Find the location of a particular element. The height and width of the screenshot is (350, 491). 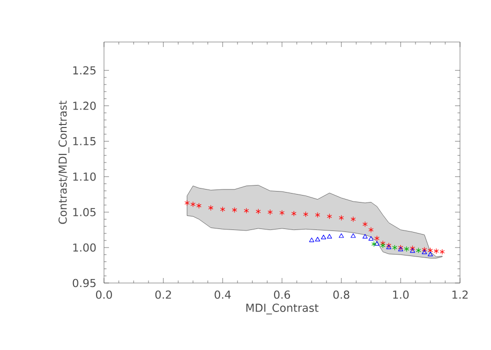

x-tick-label: 0.2 is located at coordinates (163, 294).